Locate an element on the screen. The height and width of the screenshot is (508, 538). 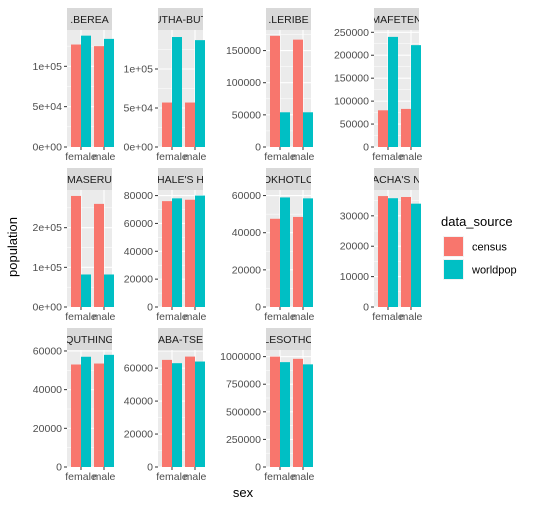
strip-label: ACHA'S N is located at coordinates (396, 180).